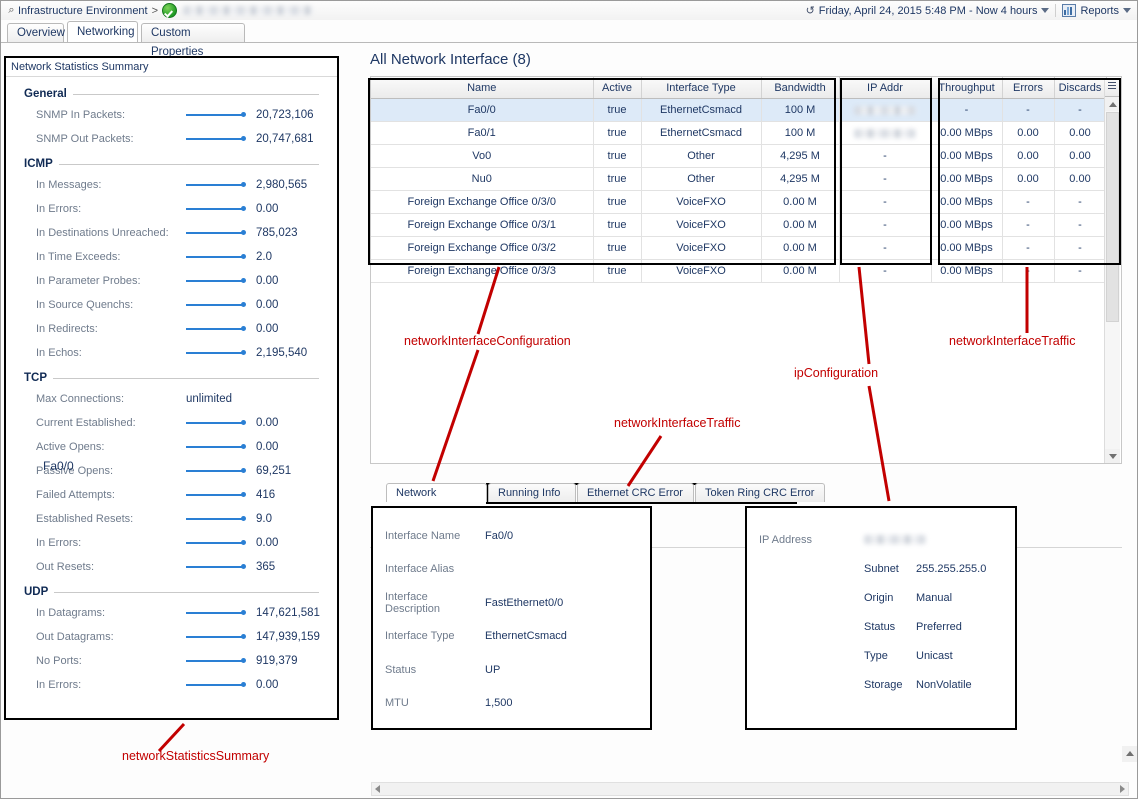 The width and height of the screenshot is (1138, 800). Describe the element at coordinates (450, 59) in the screenshot. I see `page-title: All Network Interface (8)` at that location.